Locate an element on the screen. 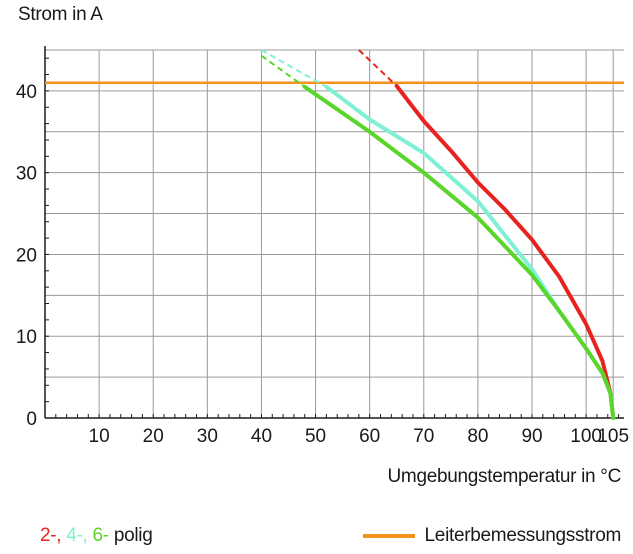  reference-legend: Leiterbemessungsstrom is located at coordinates (492, 536).